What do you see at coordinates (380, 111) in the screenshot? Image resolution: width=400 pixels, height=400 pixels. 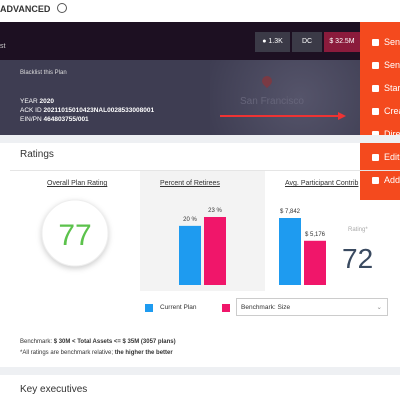 I see `menu-item: Crea` at bounding box center [380, 111].